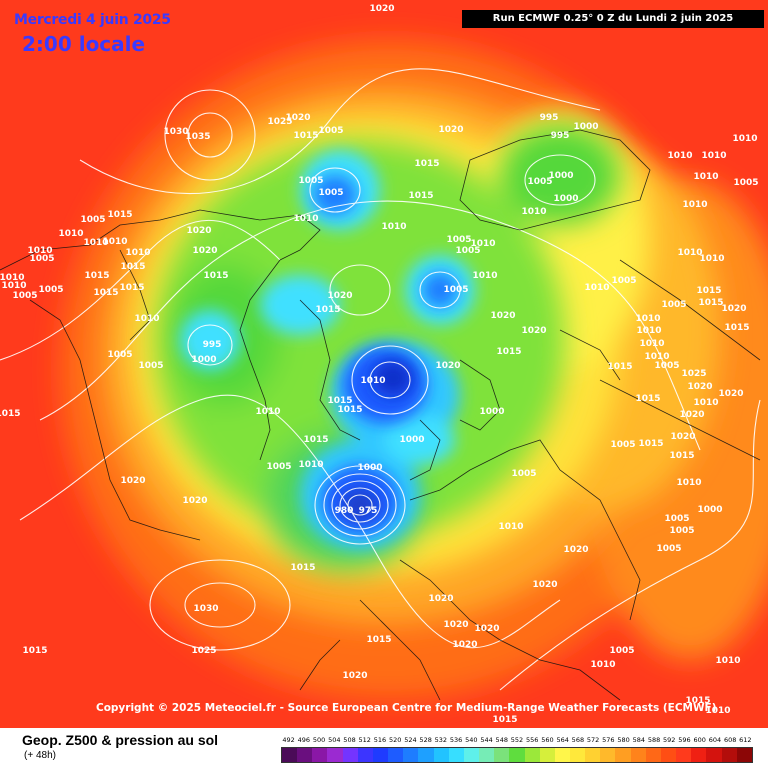  Describe the element at coordinates (304, 740) in the screenshot. I see `scale-label: 496` at that location.